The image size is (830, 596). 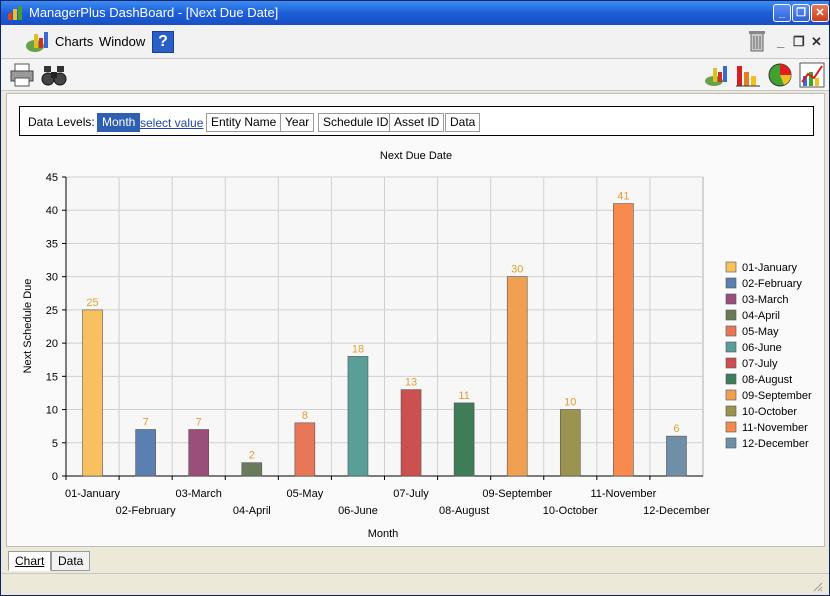 I want to click on legend-item: 06-June, so click(x=762, y=348).